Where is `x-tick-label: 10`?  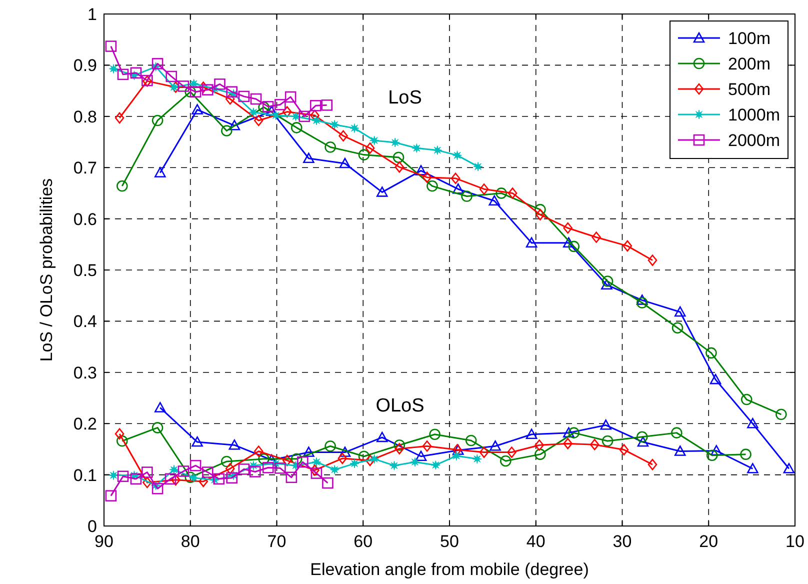 x-tick-label: 10 is located at coordinates (795, 541).